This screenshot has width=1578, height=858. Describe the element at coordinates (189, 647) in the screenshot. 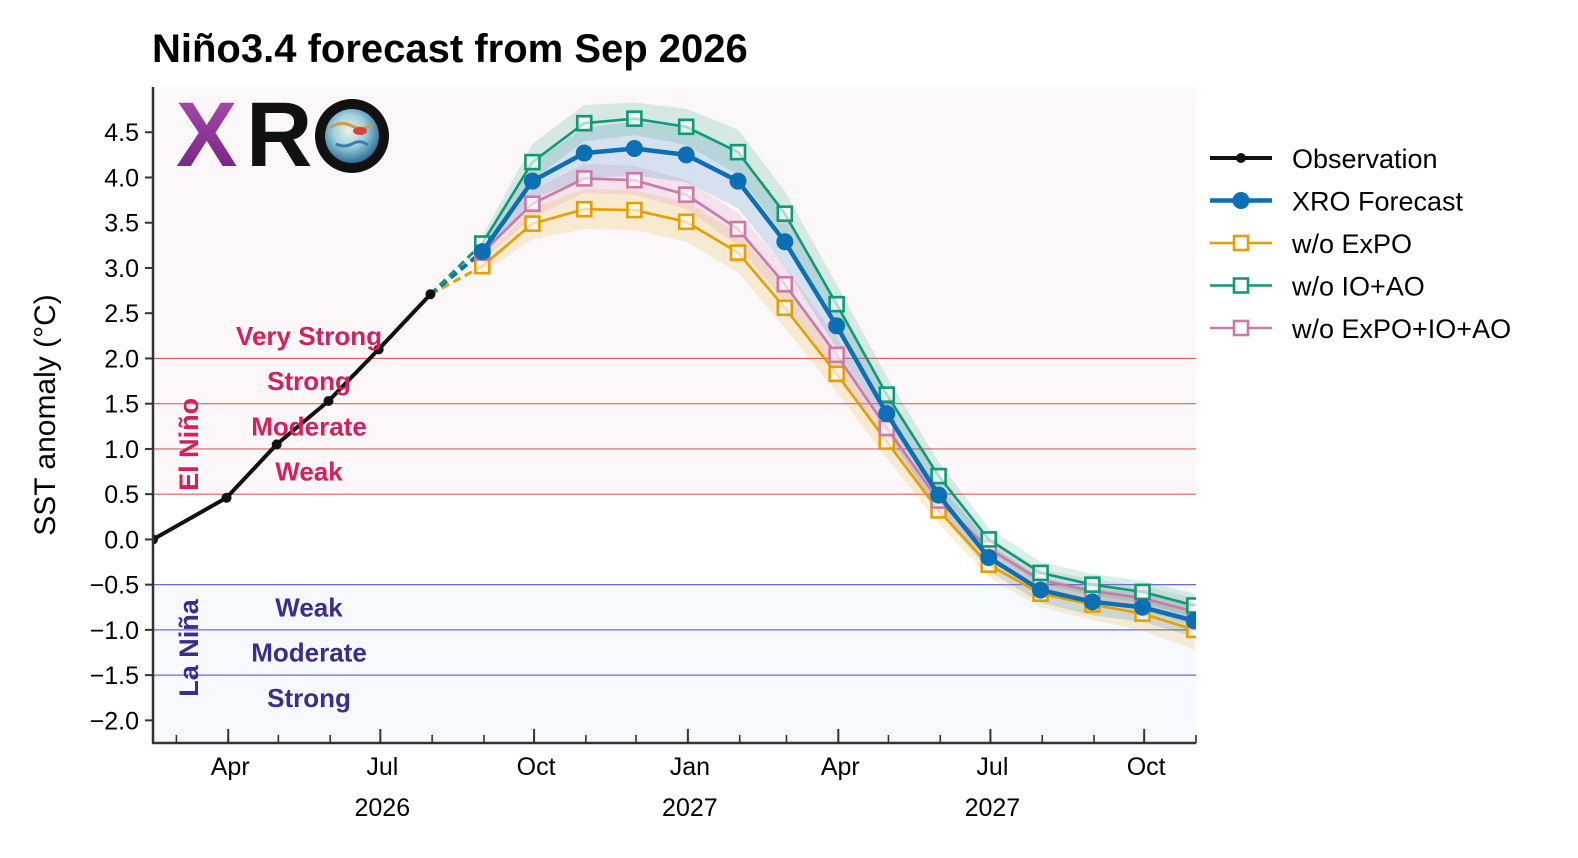

I see `la-nina-side-label: La Niña` at that location.